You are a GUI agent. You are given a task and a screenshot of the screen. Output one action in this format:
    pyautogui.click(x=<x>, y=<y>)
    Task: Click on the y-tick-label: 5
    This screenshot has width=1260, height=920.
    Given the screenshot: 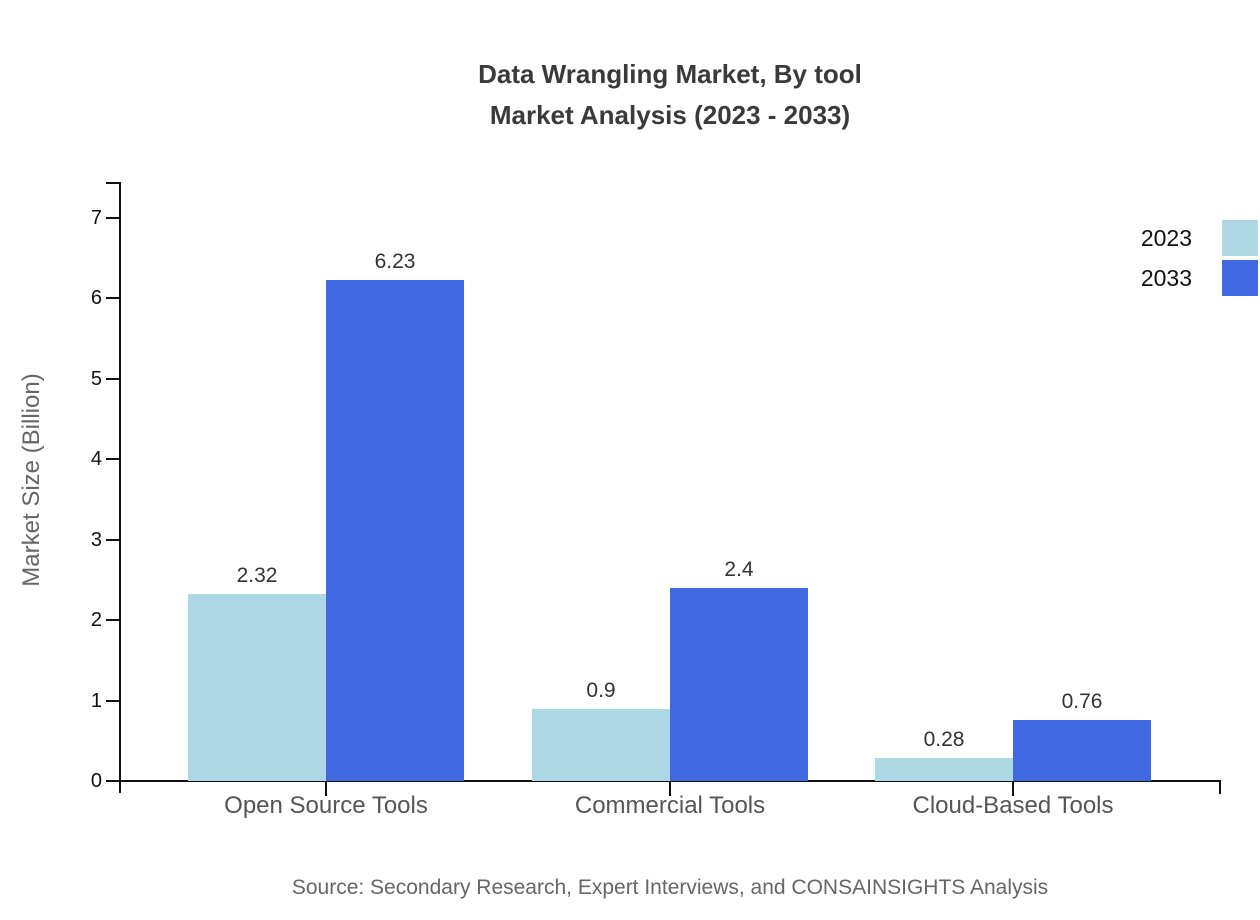 What is the action you would take?
    pyautogui.click(x=96, y=378)
    